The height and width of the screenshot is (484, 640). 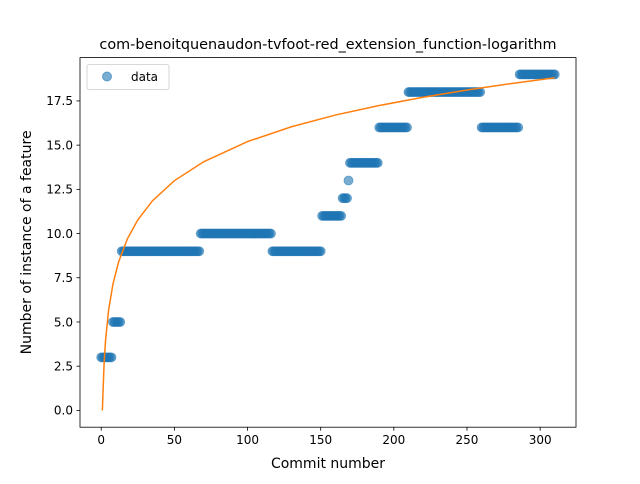 What do you see at coordinates (63, 411) in the screenshot?
I see `y-tick-label: 0.0` at bounding box center [63, 411].